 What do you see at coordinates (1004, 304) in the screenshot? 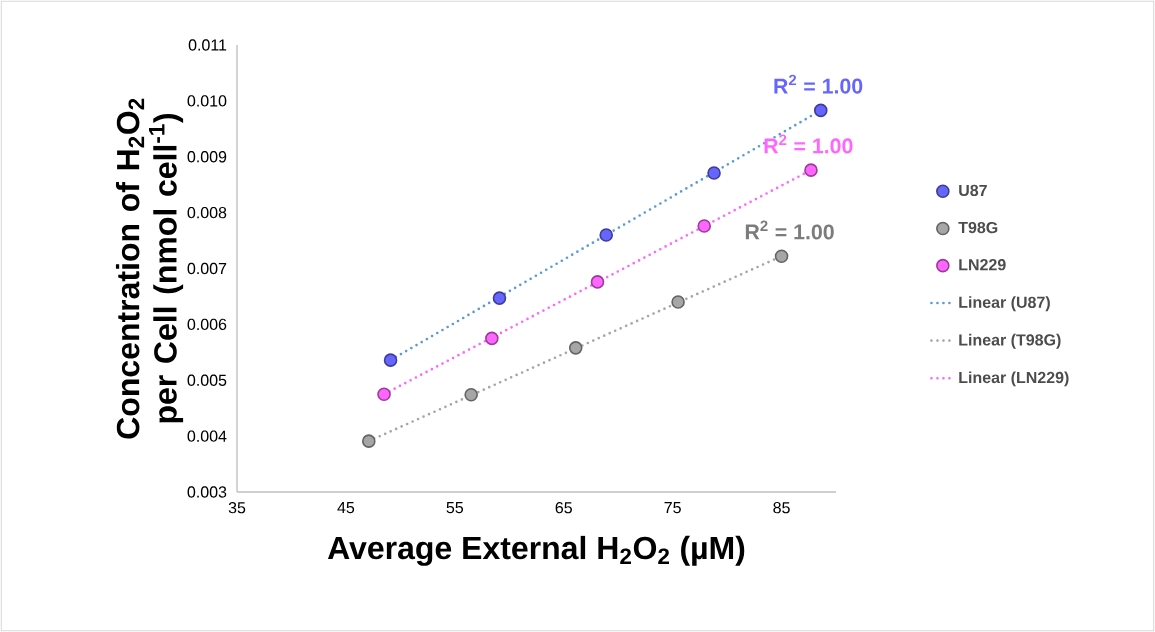
I see `legend-label: Linear (U87)` at bounding box center [1004, 304].